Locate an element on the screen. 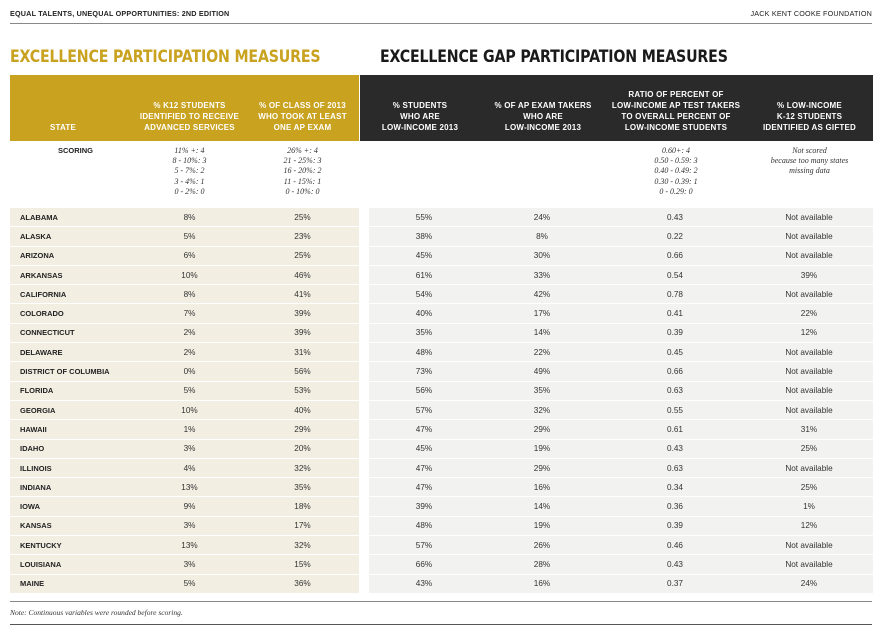 The image size is (882, 632). cell-low-income-ap: 26% is located at coordinates (542, 545).